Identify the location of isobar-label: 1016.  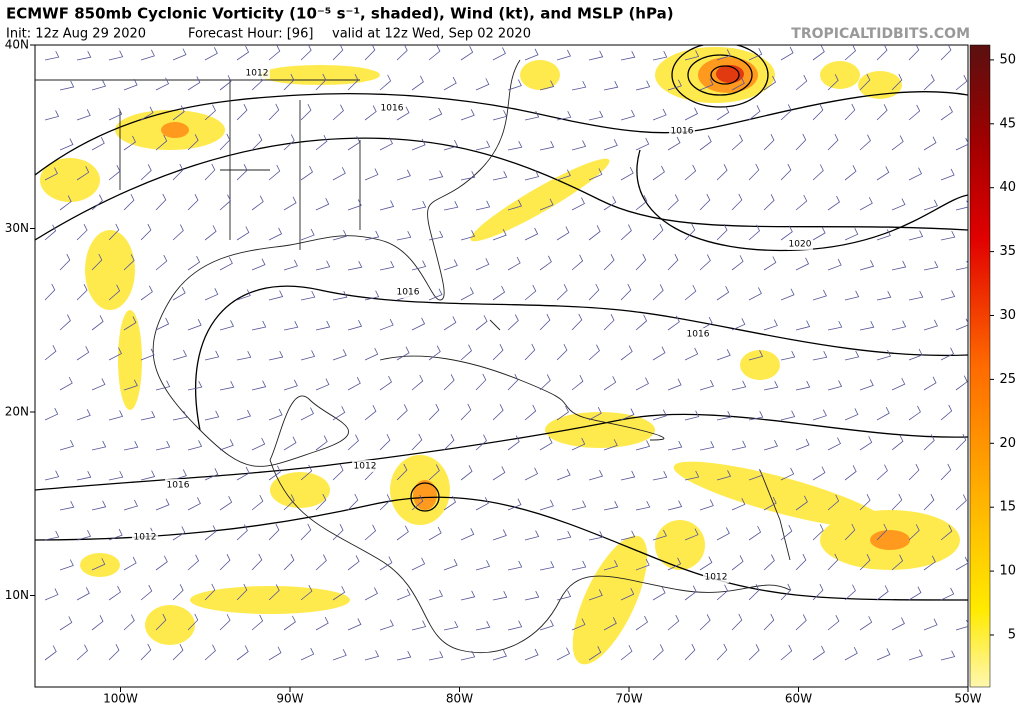
(682, 132).